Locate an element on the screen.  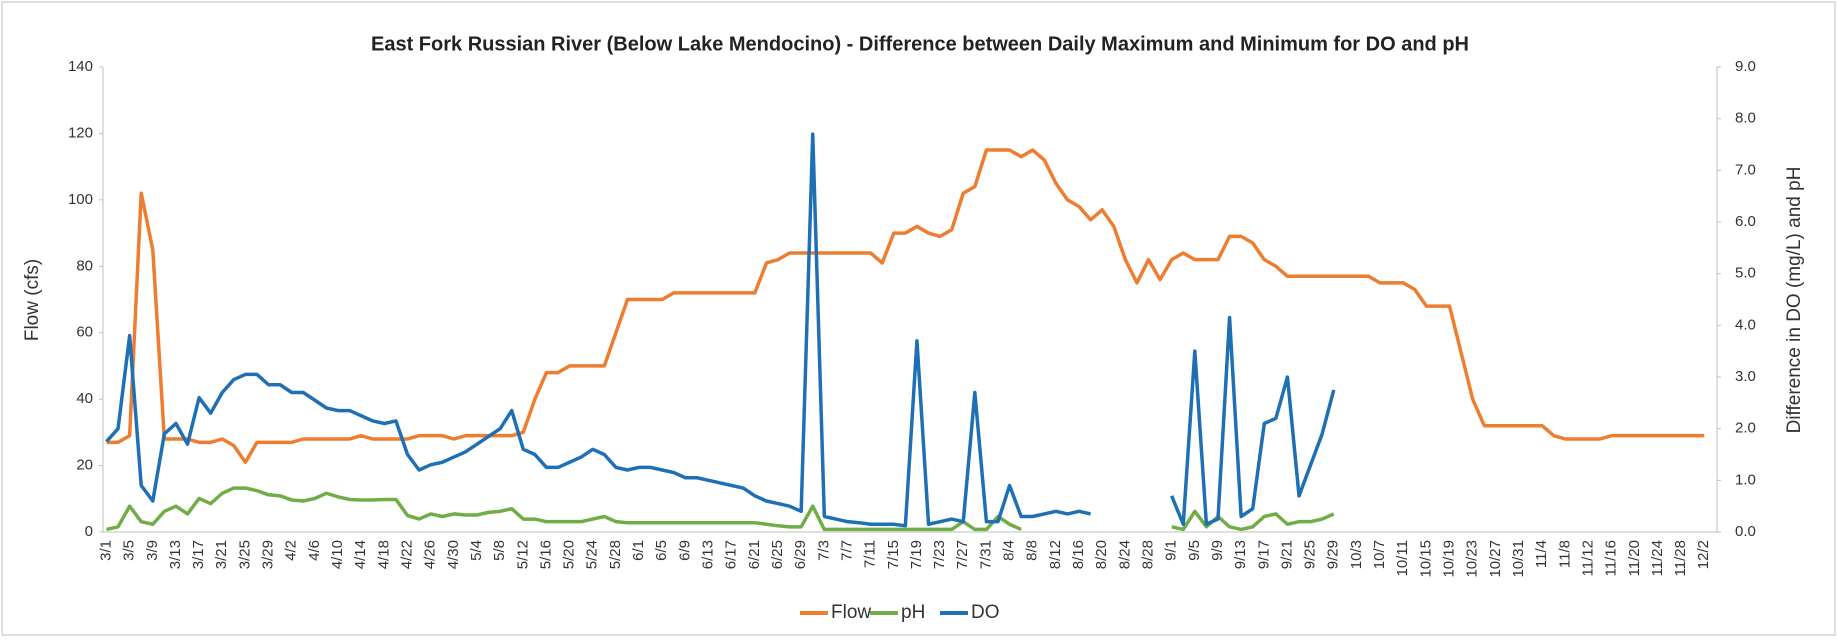
y2-tick-label: 1.0 is located at coordinates (1745, 479).